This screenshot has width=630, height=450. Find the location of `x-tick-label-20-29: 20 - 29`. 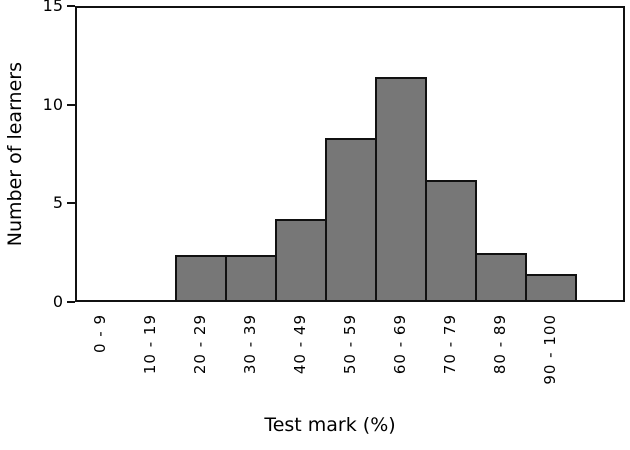

x-tick-label-20-29: 20 - 29 is located at coordinates (200, 344).